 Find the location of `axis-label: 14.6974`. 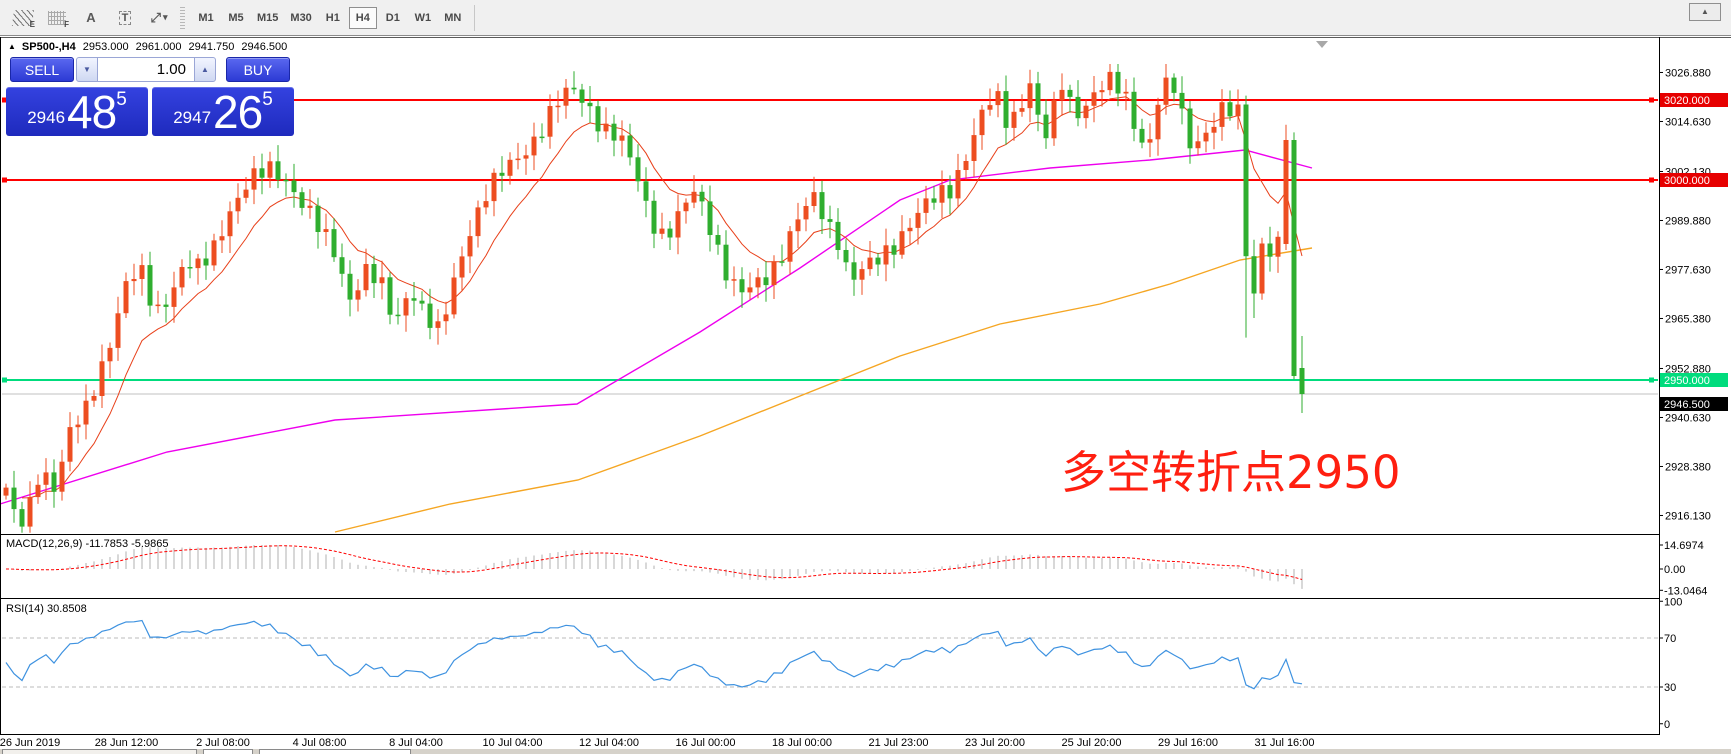

axis-label: 14.6974 is located at coordinates (1684, 546).